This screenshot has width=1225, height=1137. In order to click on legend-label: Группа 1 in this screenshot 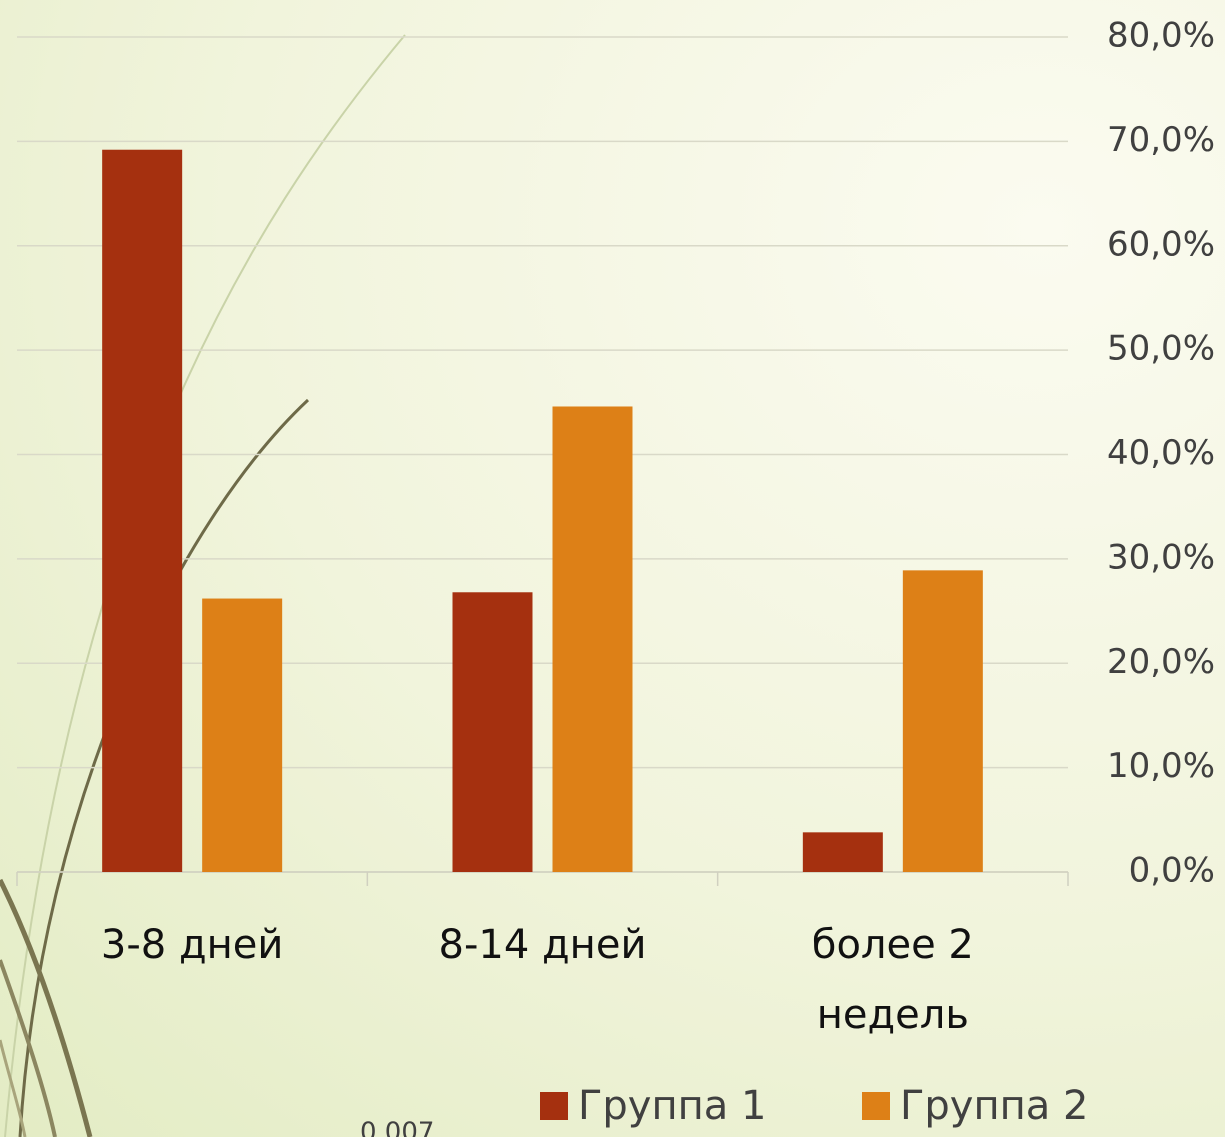, I will do `click(672, 1106)`.